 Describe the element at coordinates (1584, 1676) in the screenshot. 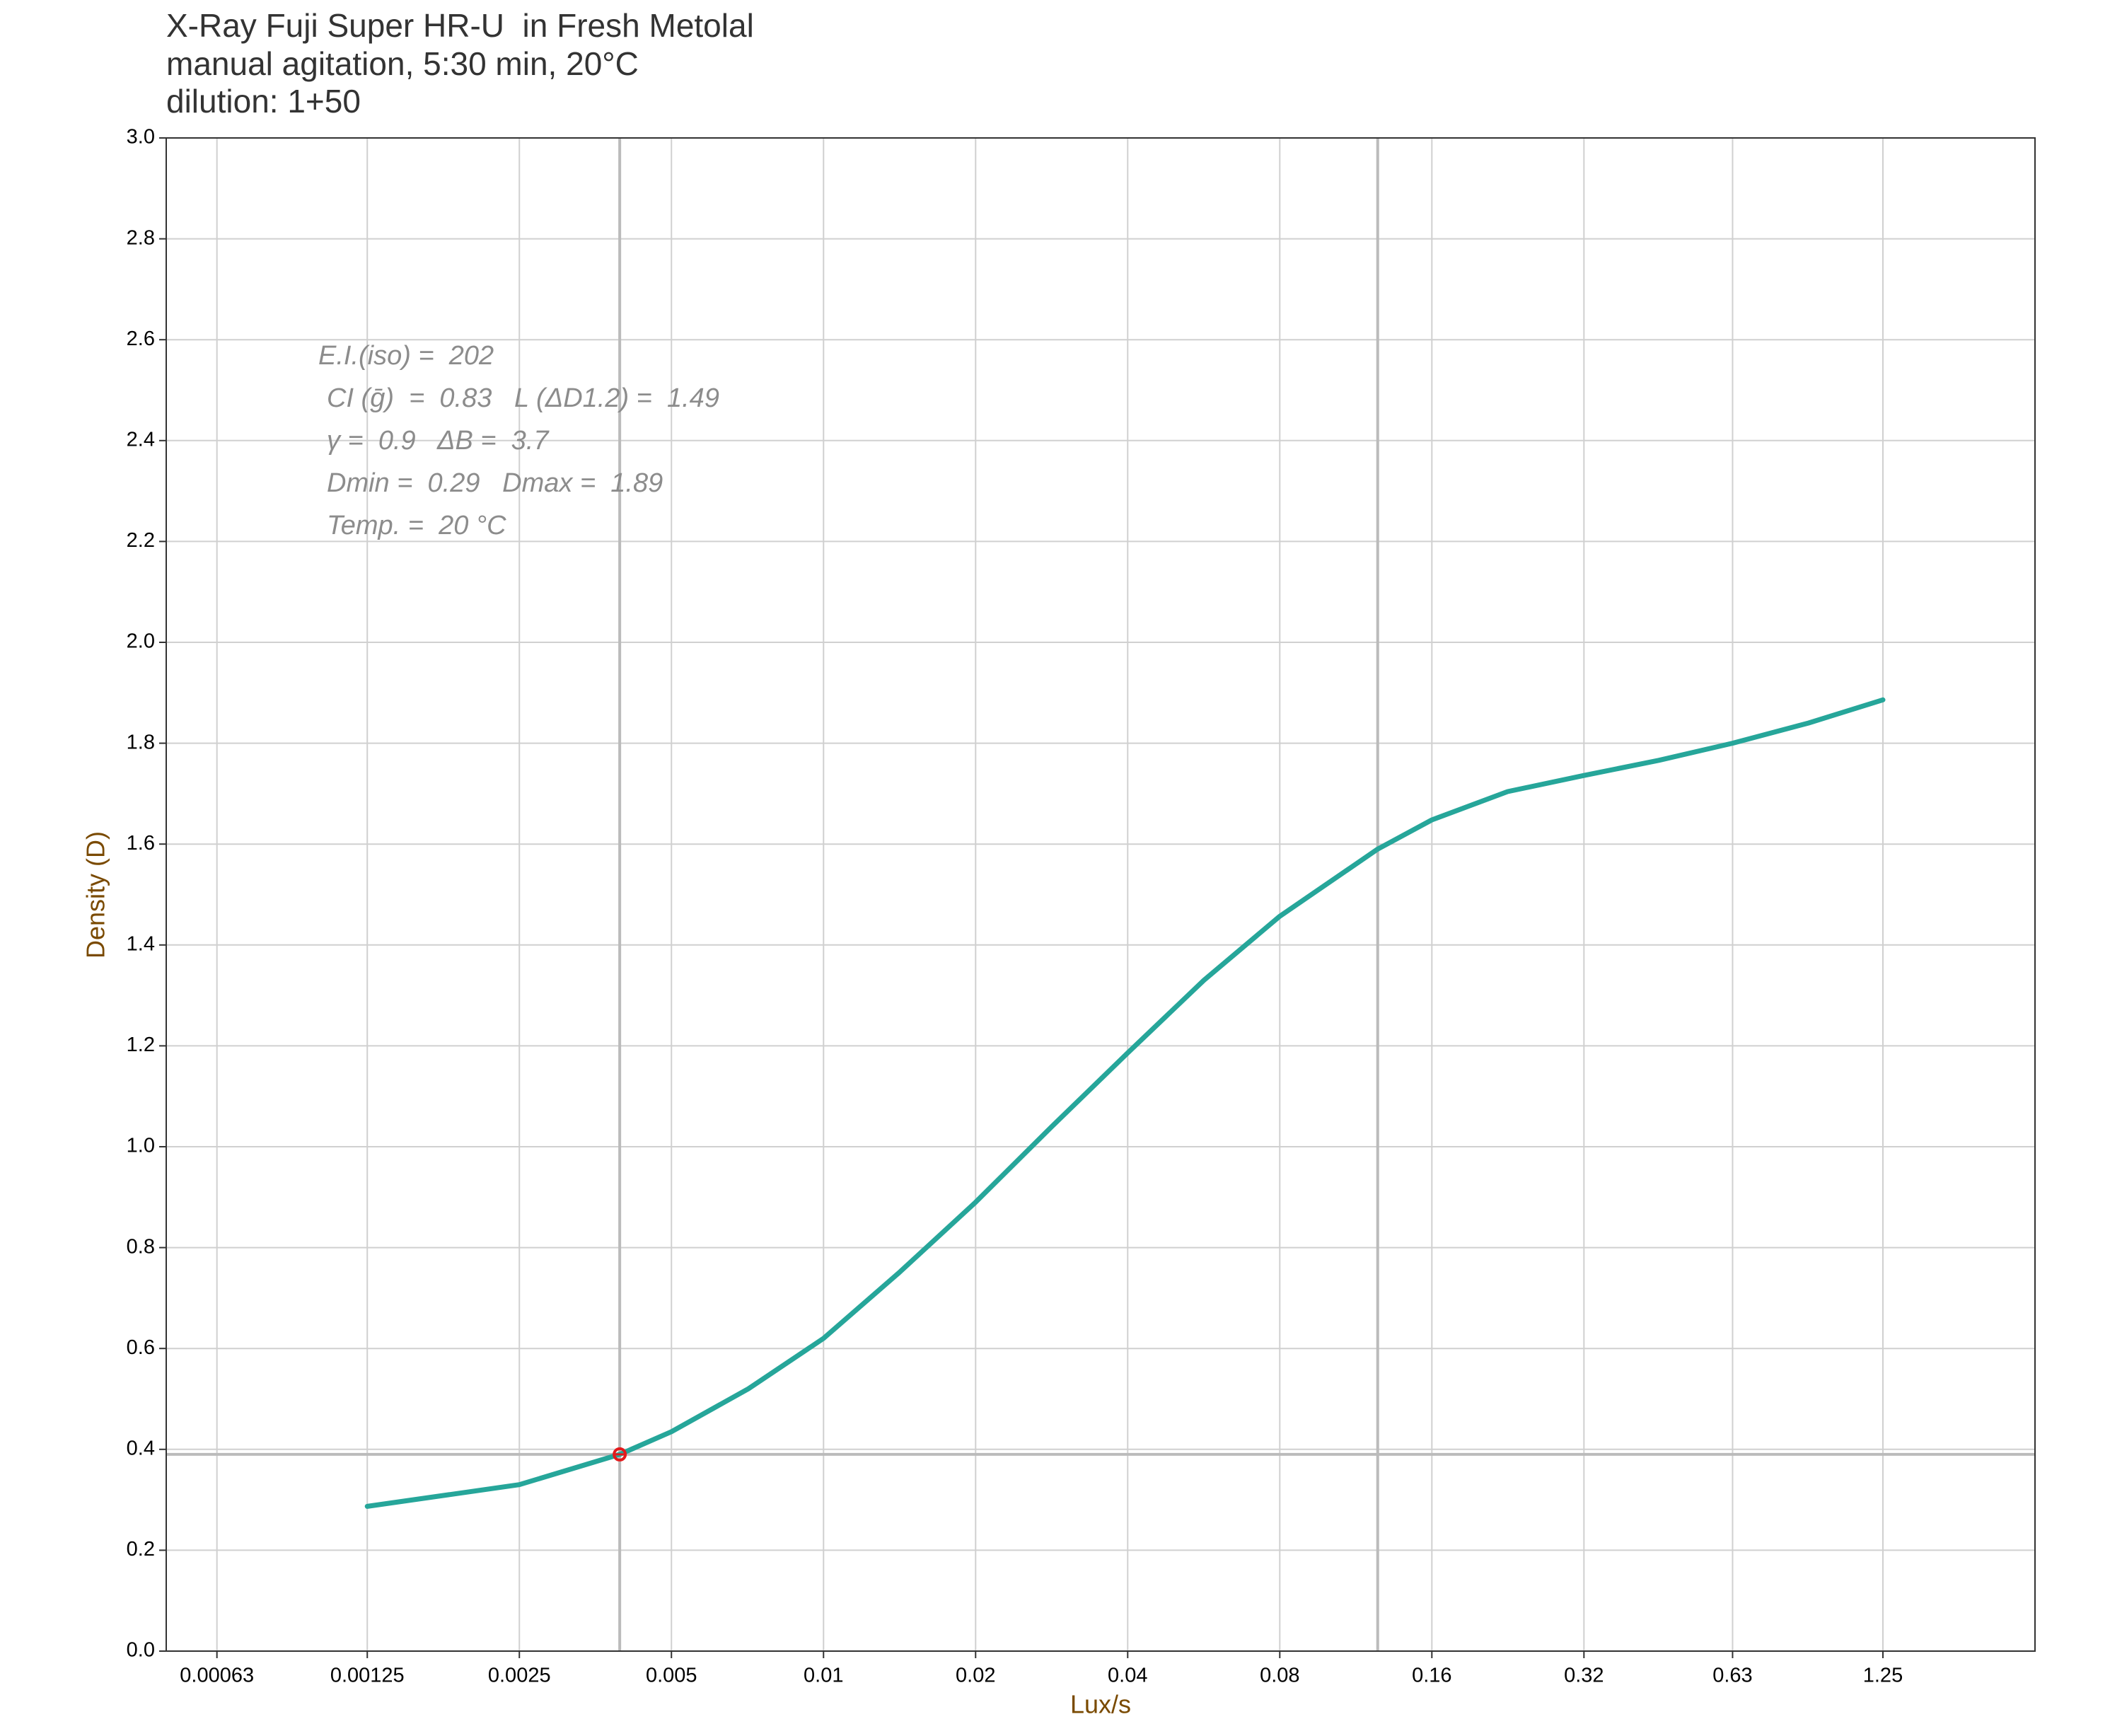

I see `x-tick-label: 0.32` at that location.